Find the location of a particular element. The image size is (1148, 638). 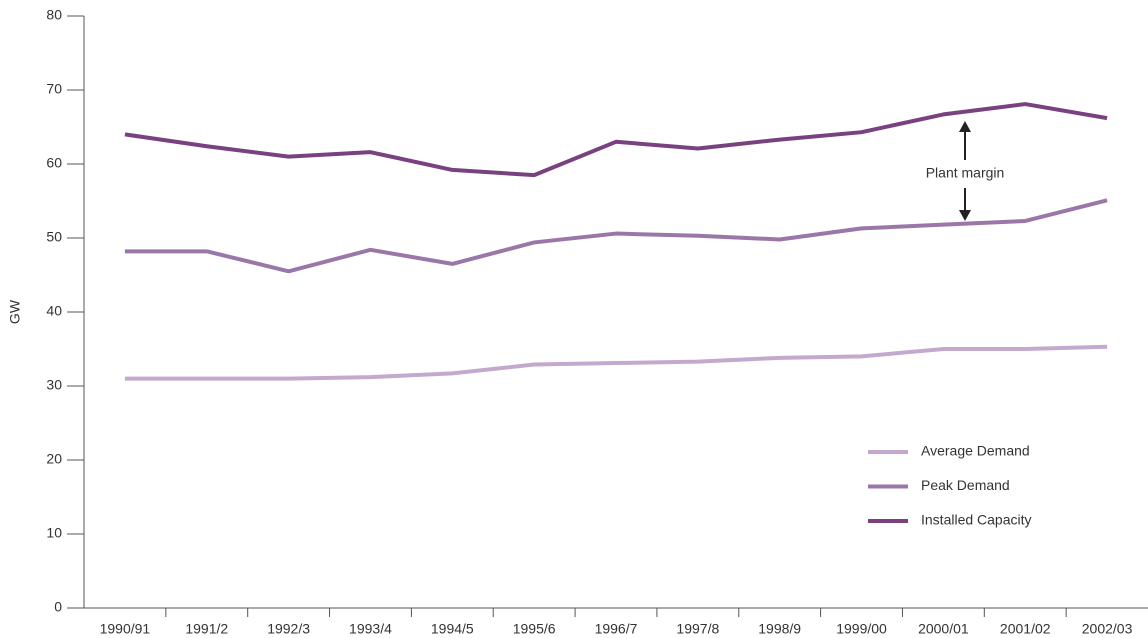

y-tick-label: 70 is located at coordinates (54, 89).